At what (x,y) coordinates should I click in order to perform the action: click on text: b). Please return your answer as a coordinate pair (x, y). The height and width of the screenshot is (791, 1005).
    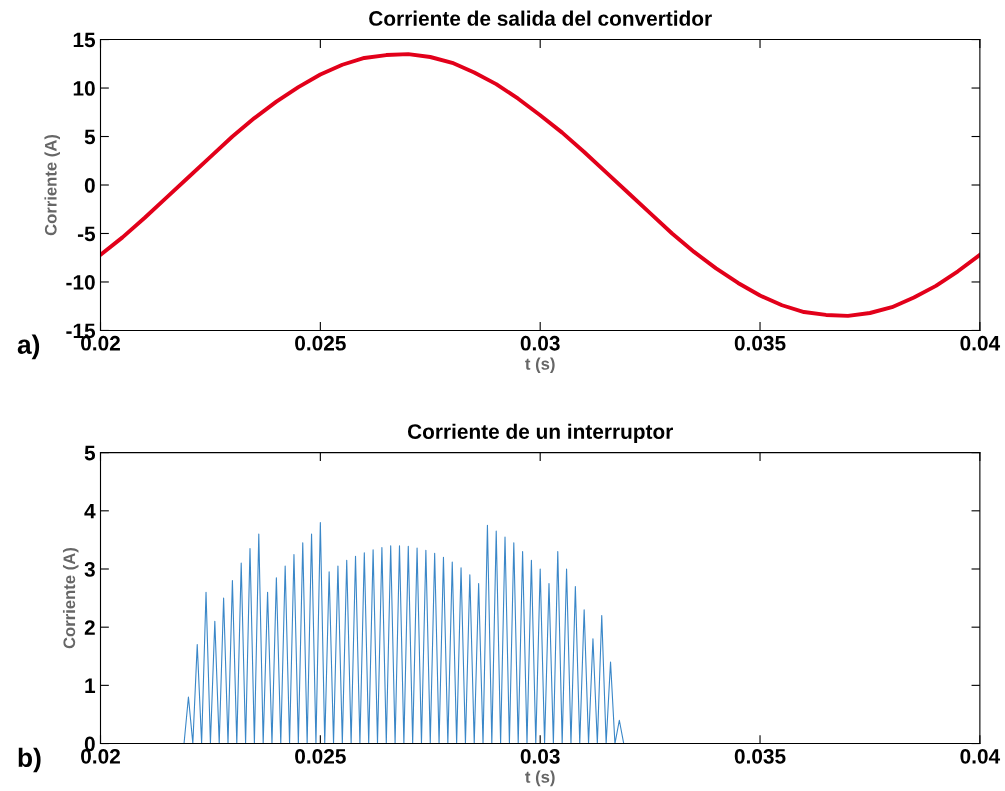
    Looking at the image, I should click on (29, 760).